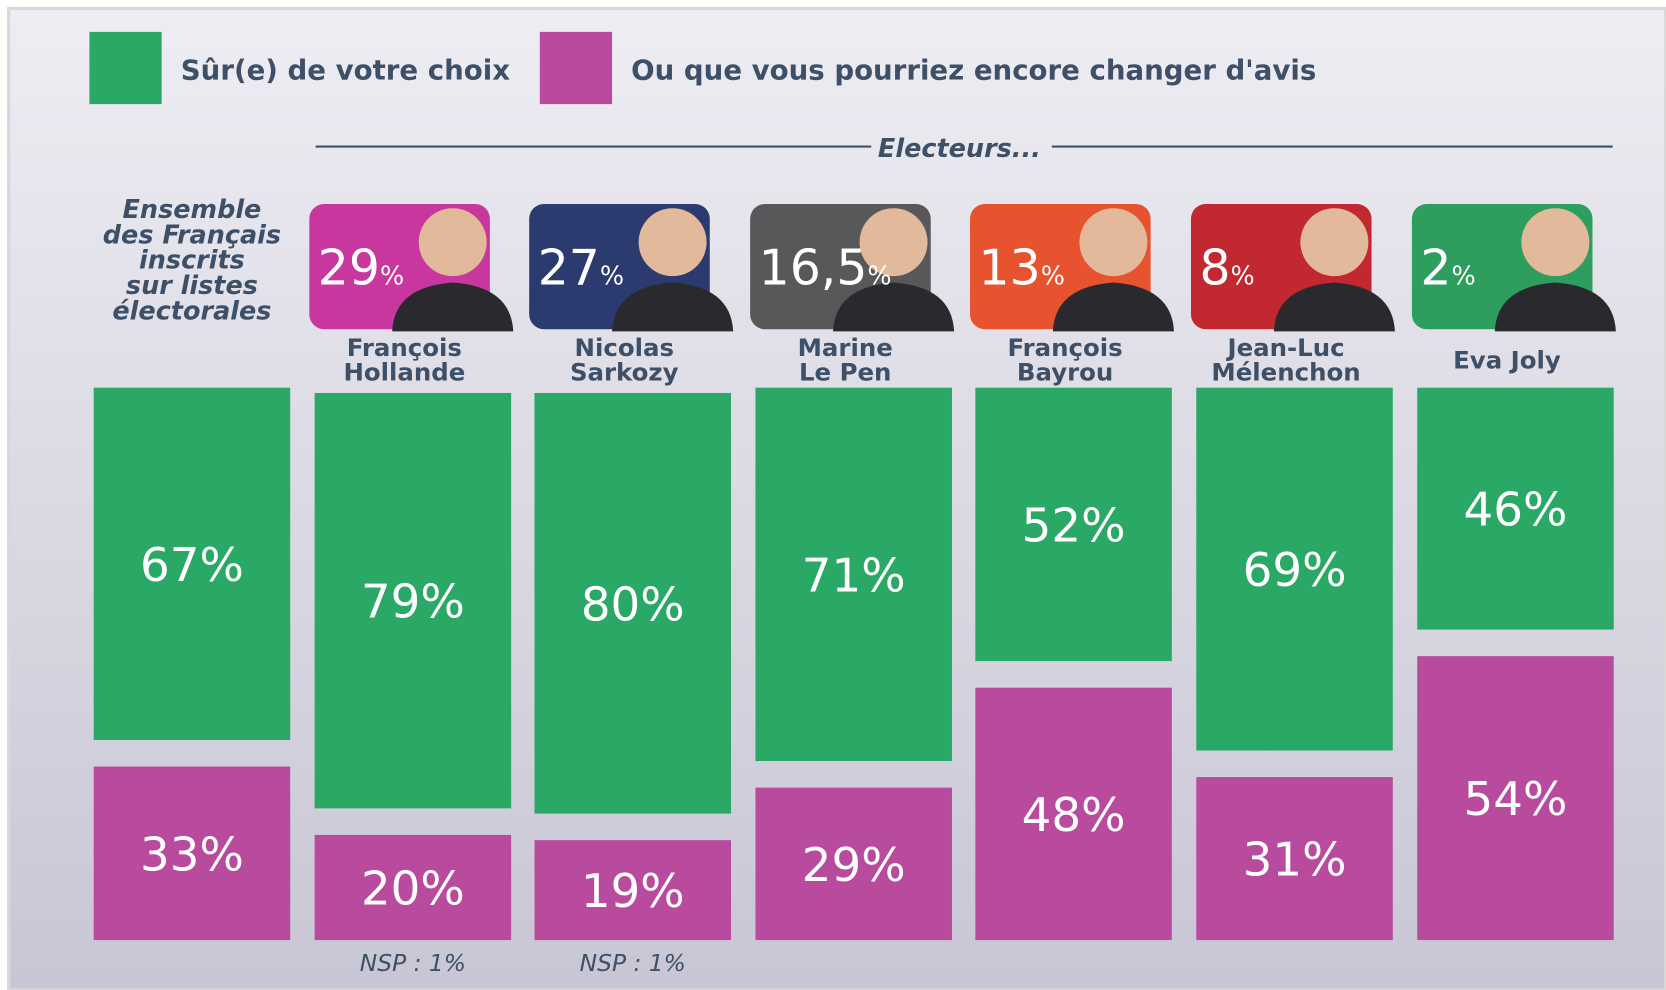  Describe the element at coordinates (581, 268) in the screenshot. I see `candidate-score: 27%` at that location.